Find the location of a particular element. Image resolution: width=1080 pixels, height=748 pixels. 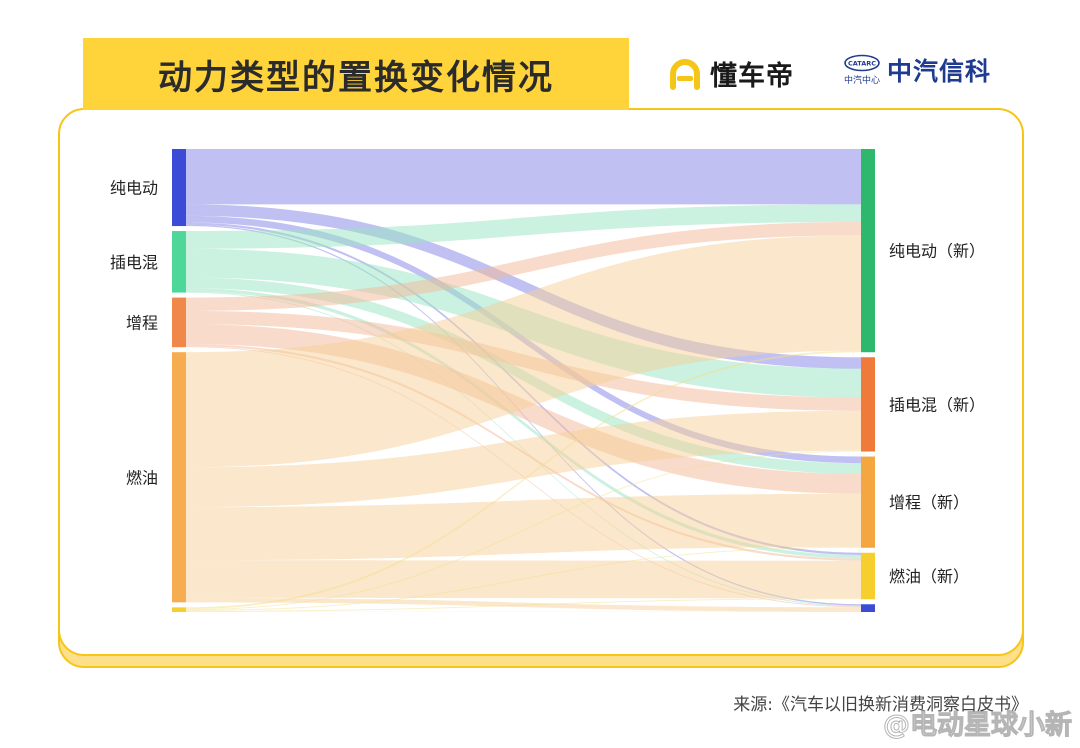

source-label-2: 增程 is located at coordinates (142, 322).